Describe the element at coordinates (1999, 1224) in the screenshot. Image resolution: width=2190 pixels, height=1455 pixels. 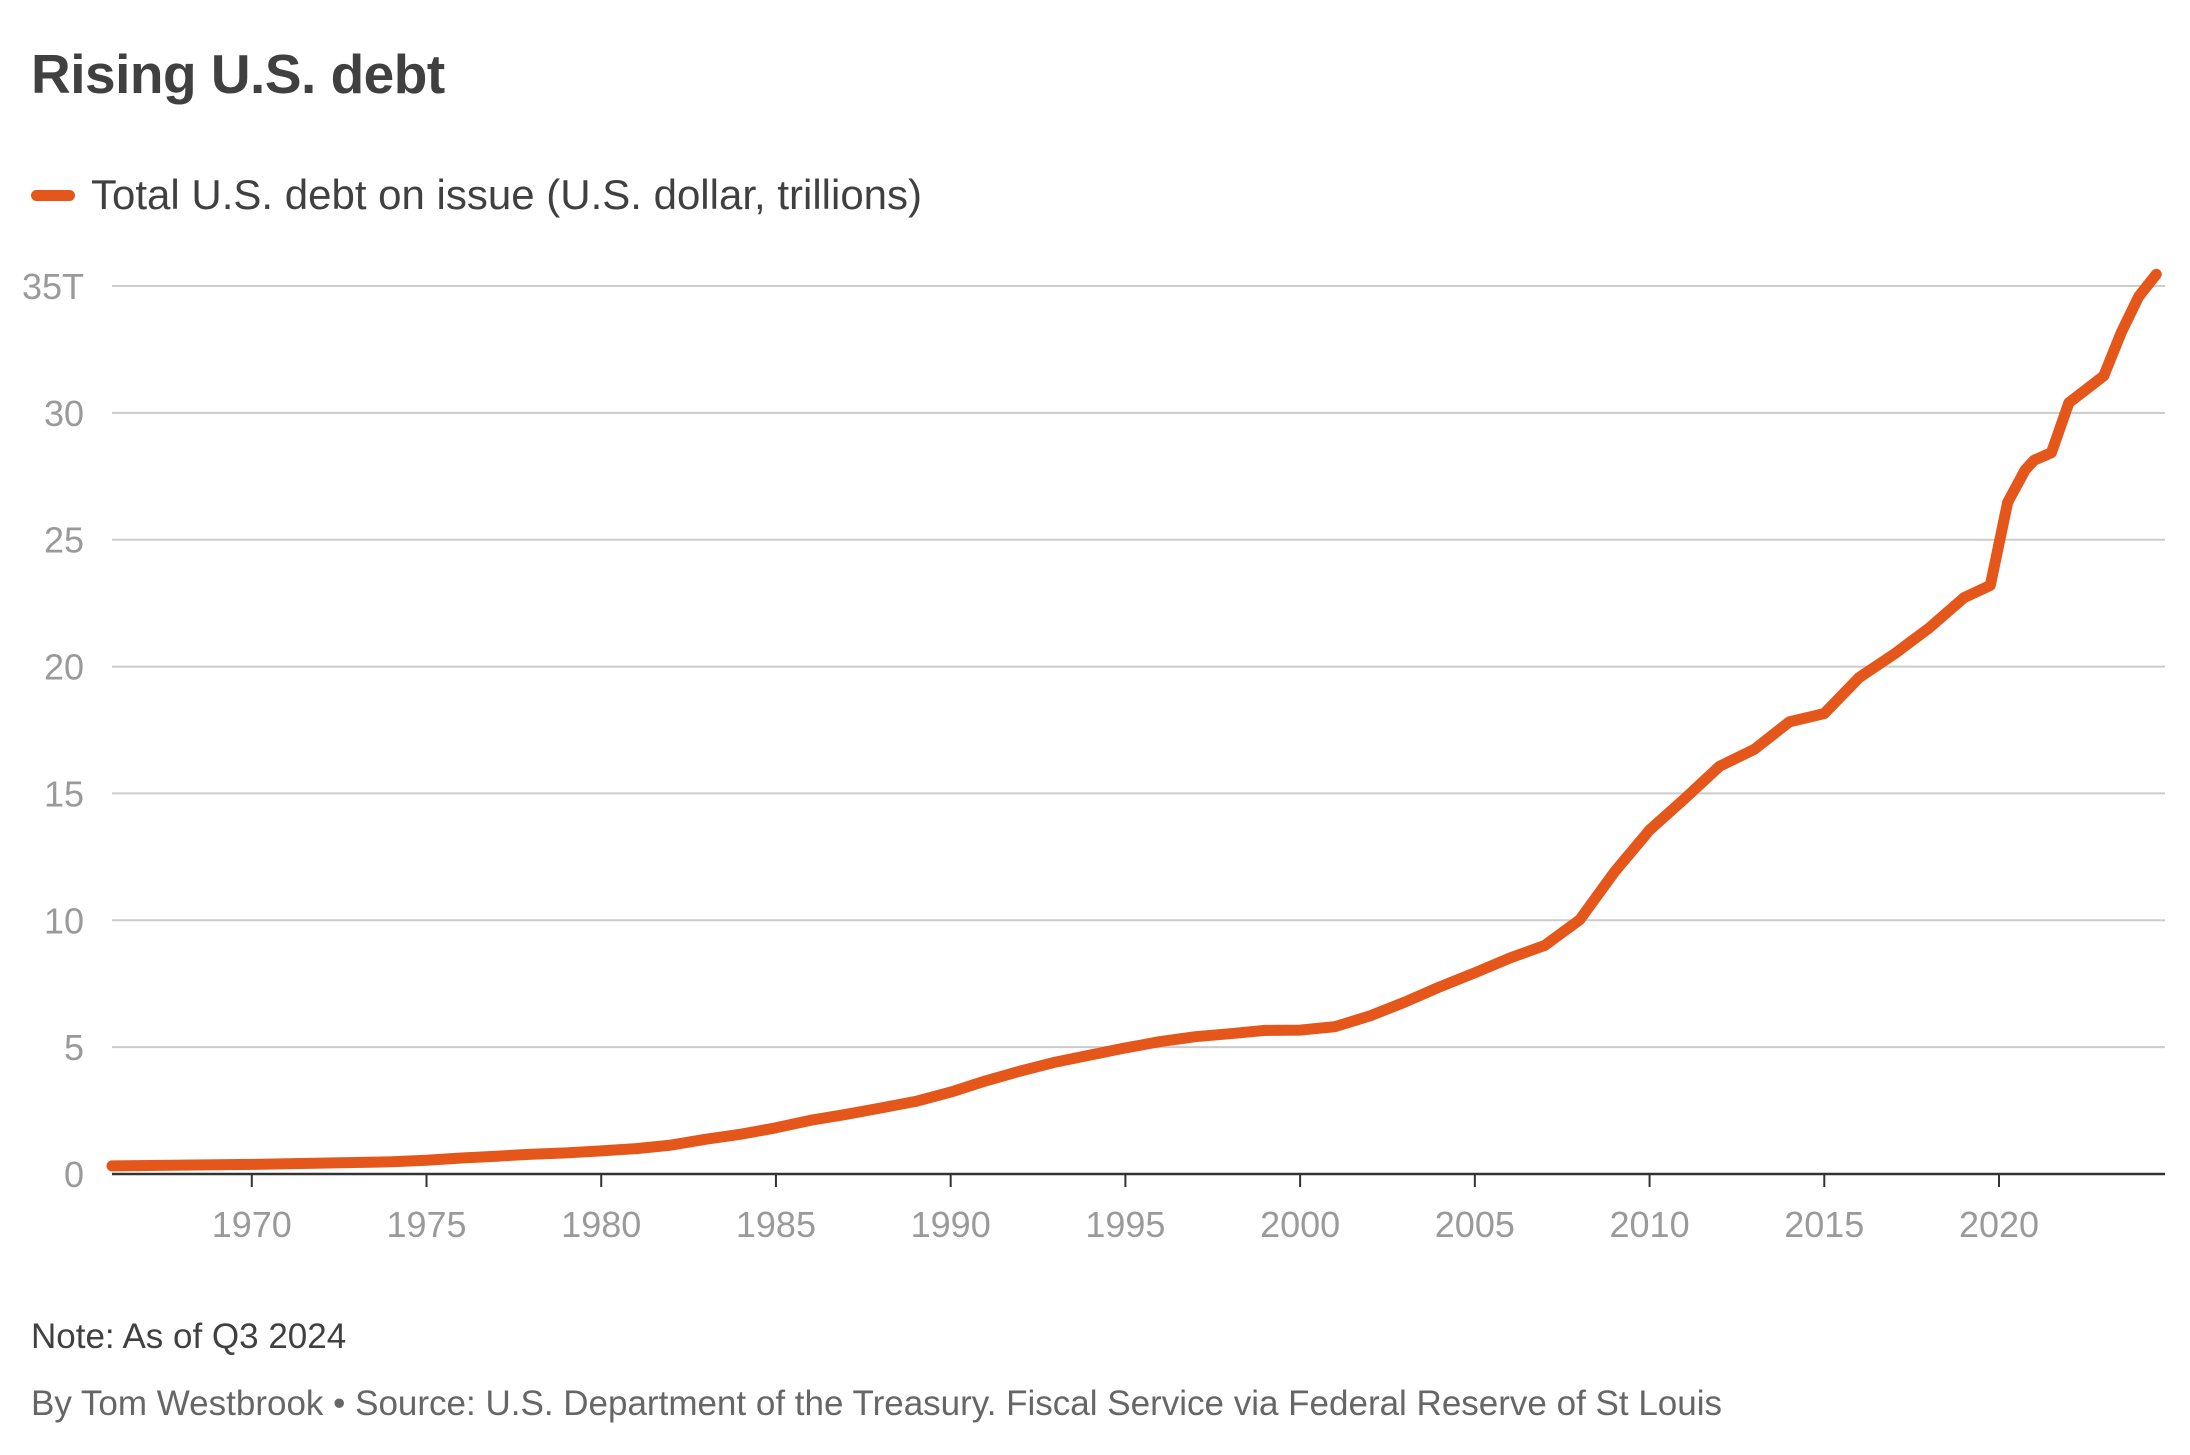
I see `x-tick-label: 2020` at that location.